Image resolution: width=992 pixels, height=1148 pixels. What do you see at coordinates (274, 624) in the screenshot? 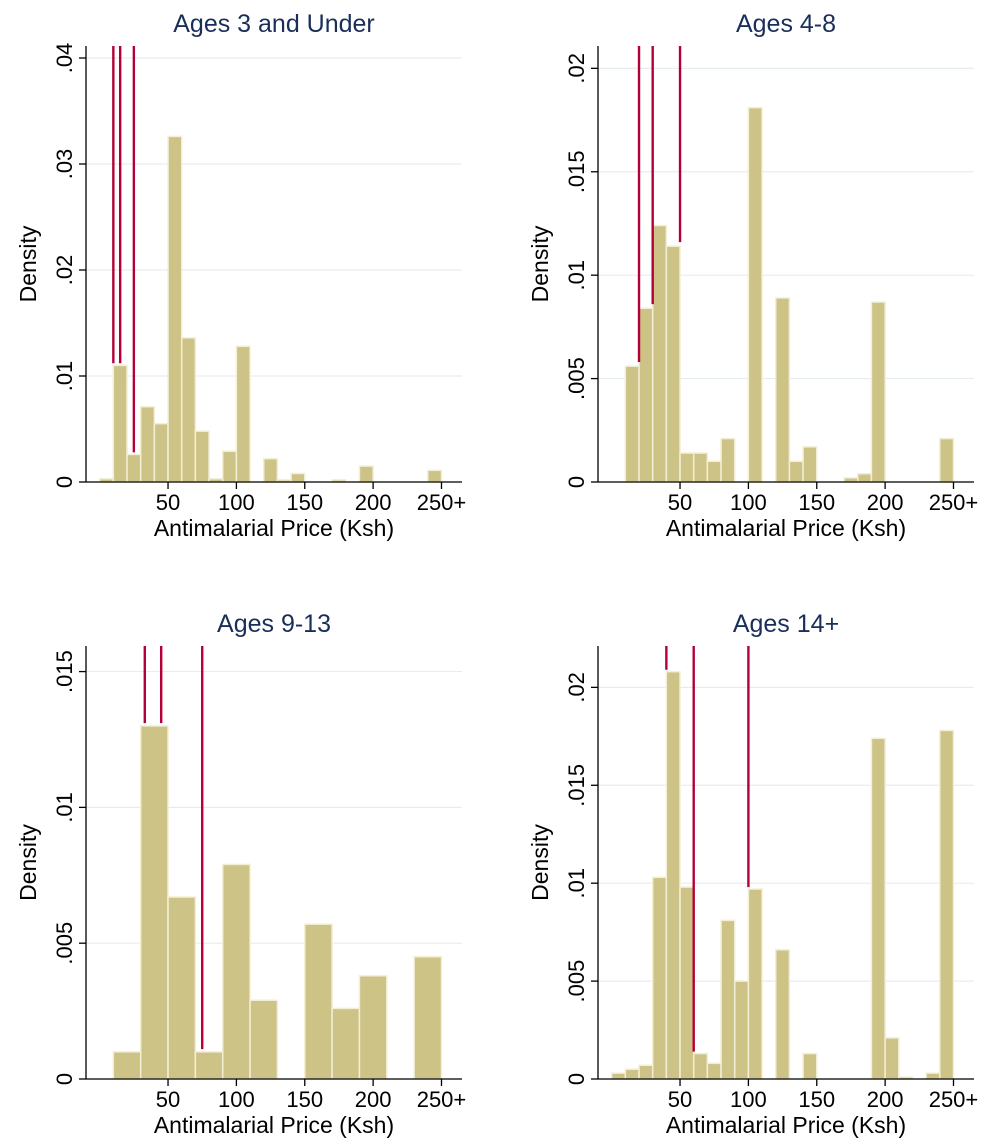
I see `panel-title: Ages 9-13` at bounding box center [274, 624].